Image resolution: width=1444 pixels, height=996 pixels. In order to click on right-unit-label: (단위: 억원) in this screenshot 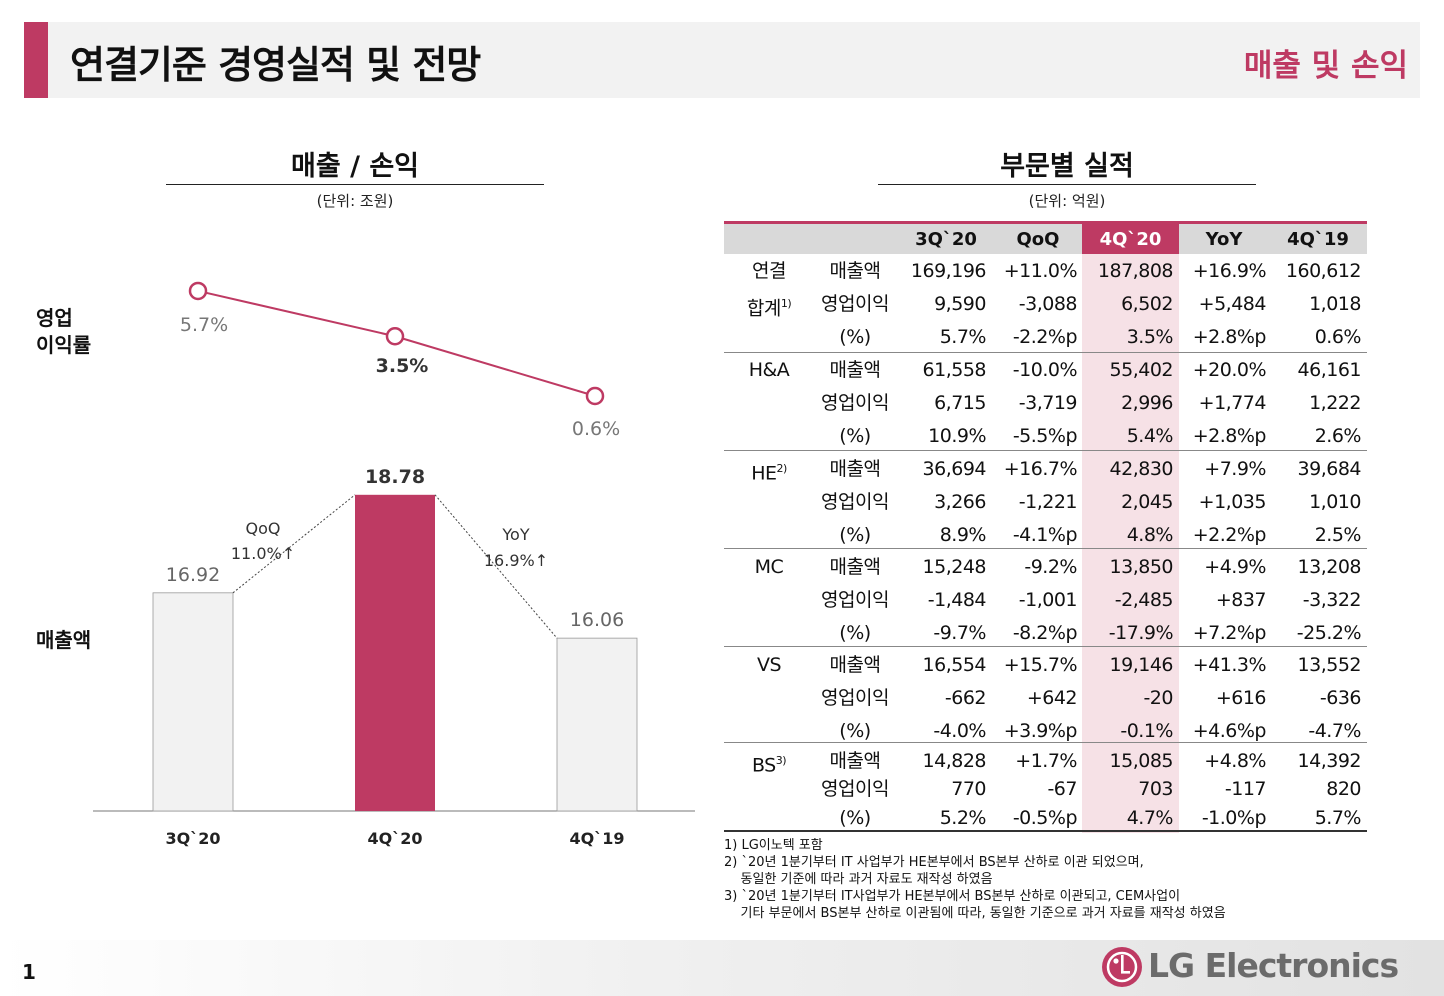, I will do `click(1067, 201)`.